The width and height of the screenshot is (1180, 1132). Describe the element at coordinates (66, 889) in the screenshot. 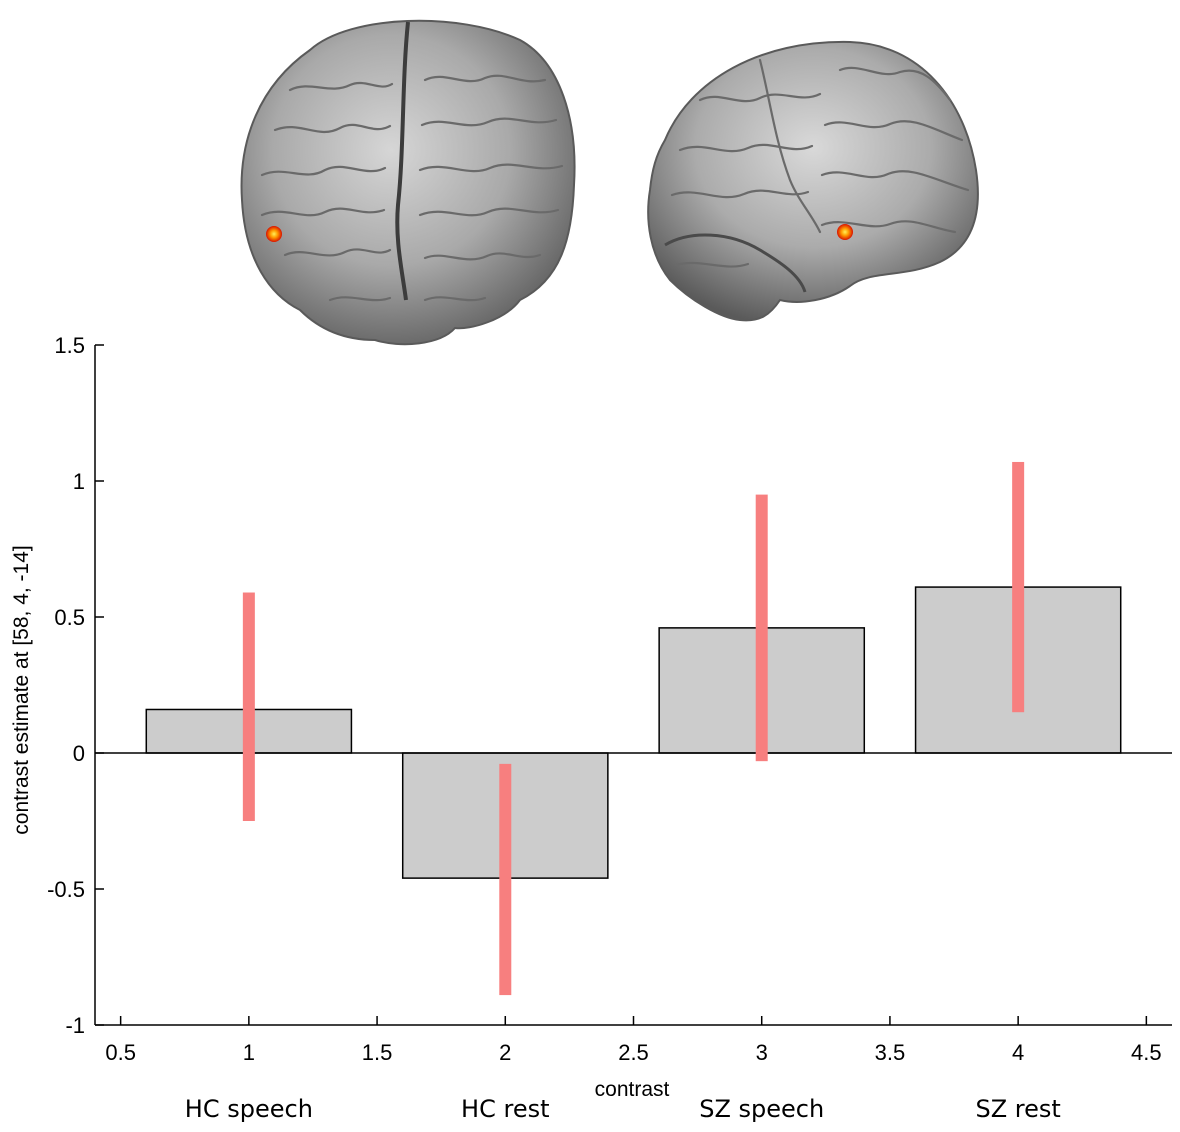

I see `y-tick-label: -0.5` at that location.